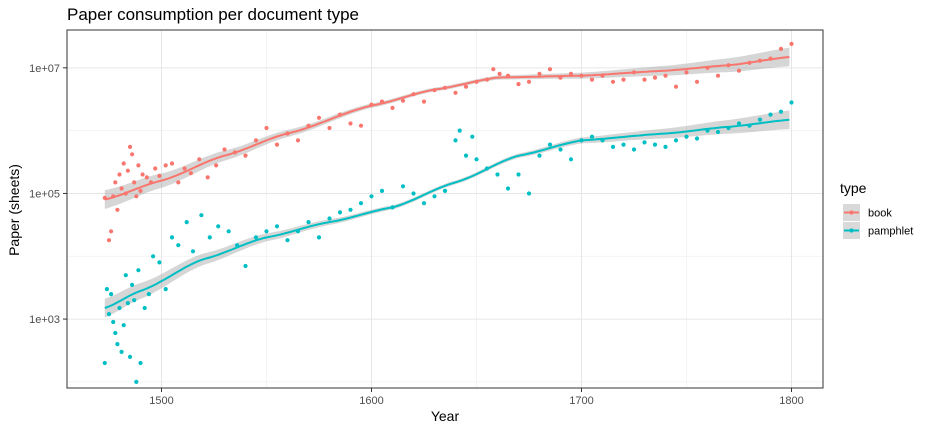  Describe the element at coordinates (890, 232) in the screenshot. I see `legend-label: pamphlet` at that location.